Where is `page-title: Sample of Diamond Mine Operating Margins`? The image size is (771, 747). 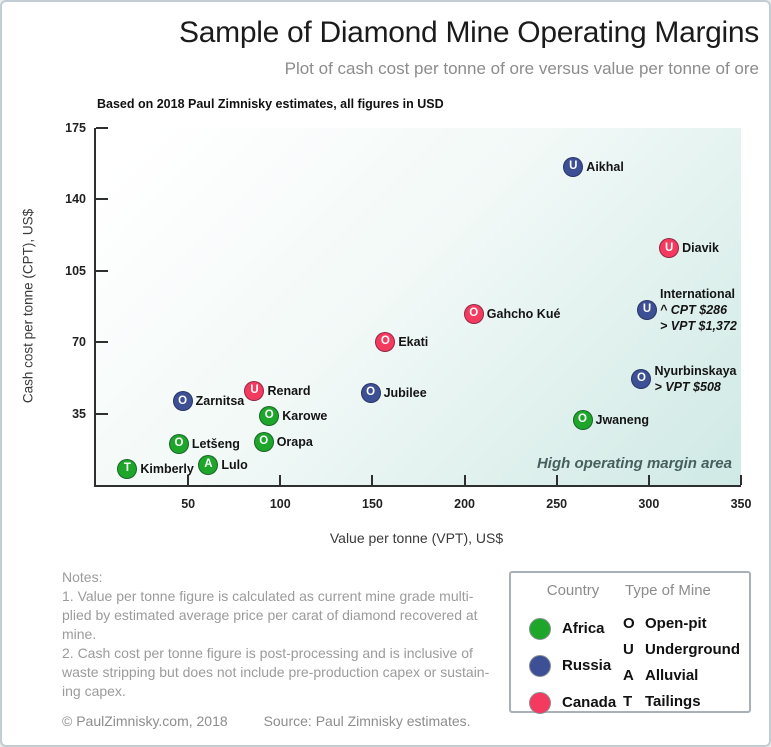 page-title: Sample of Diamond Mine Operating Margins is located at coordinates (469, 32).